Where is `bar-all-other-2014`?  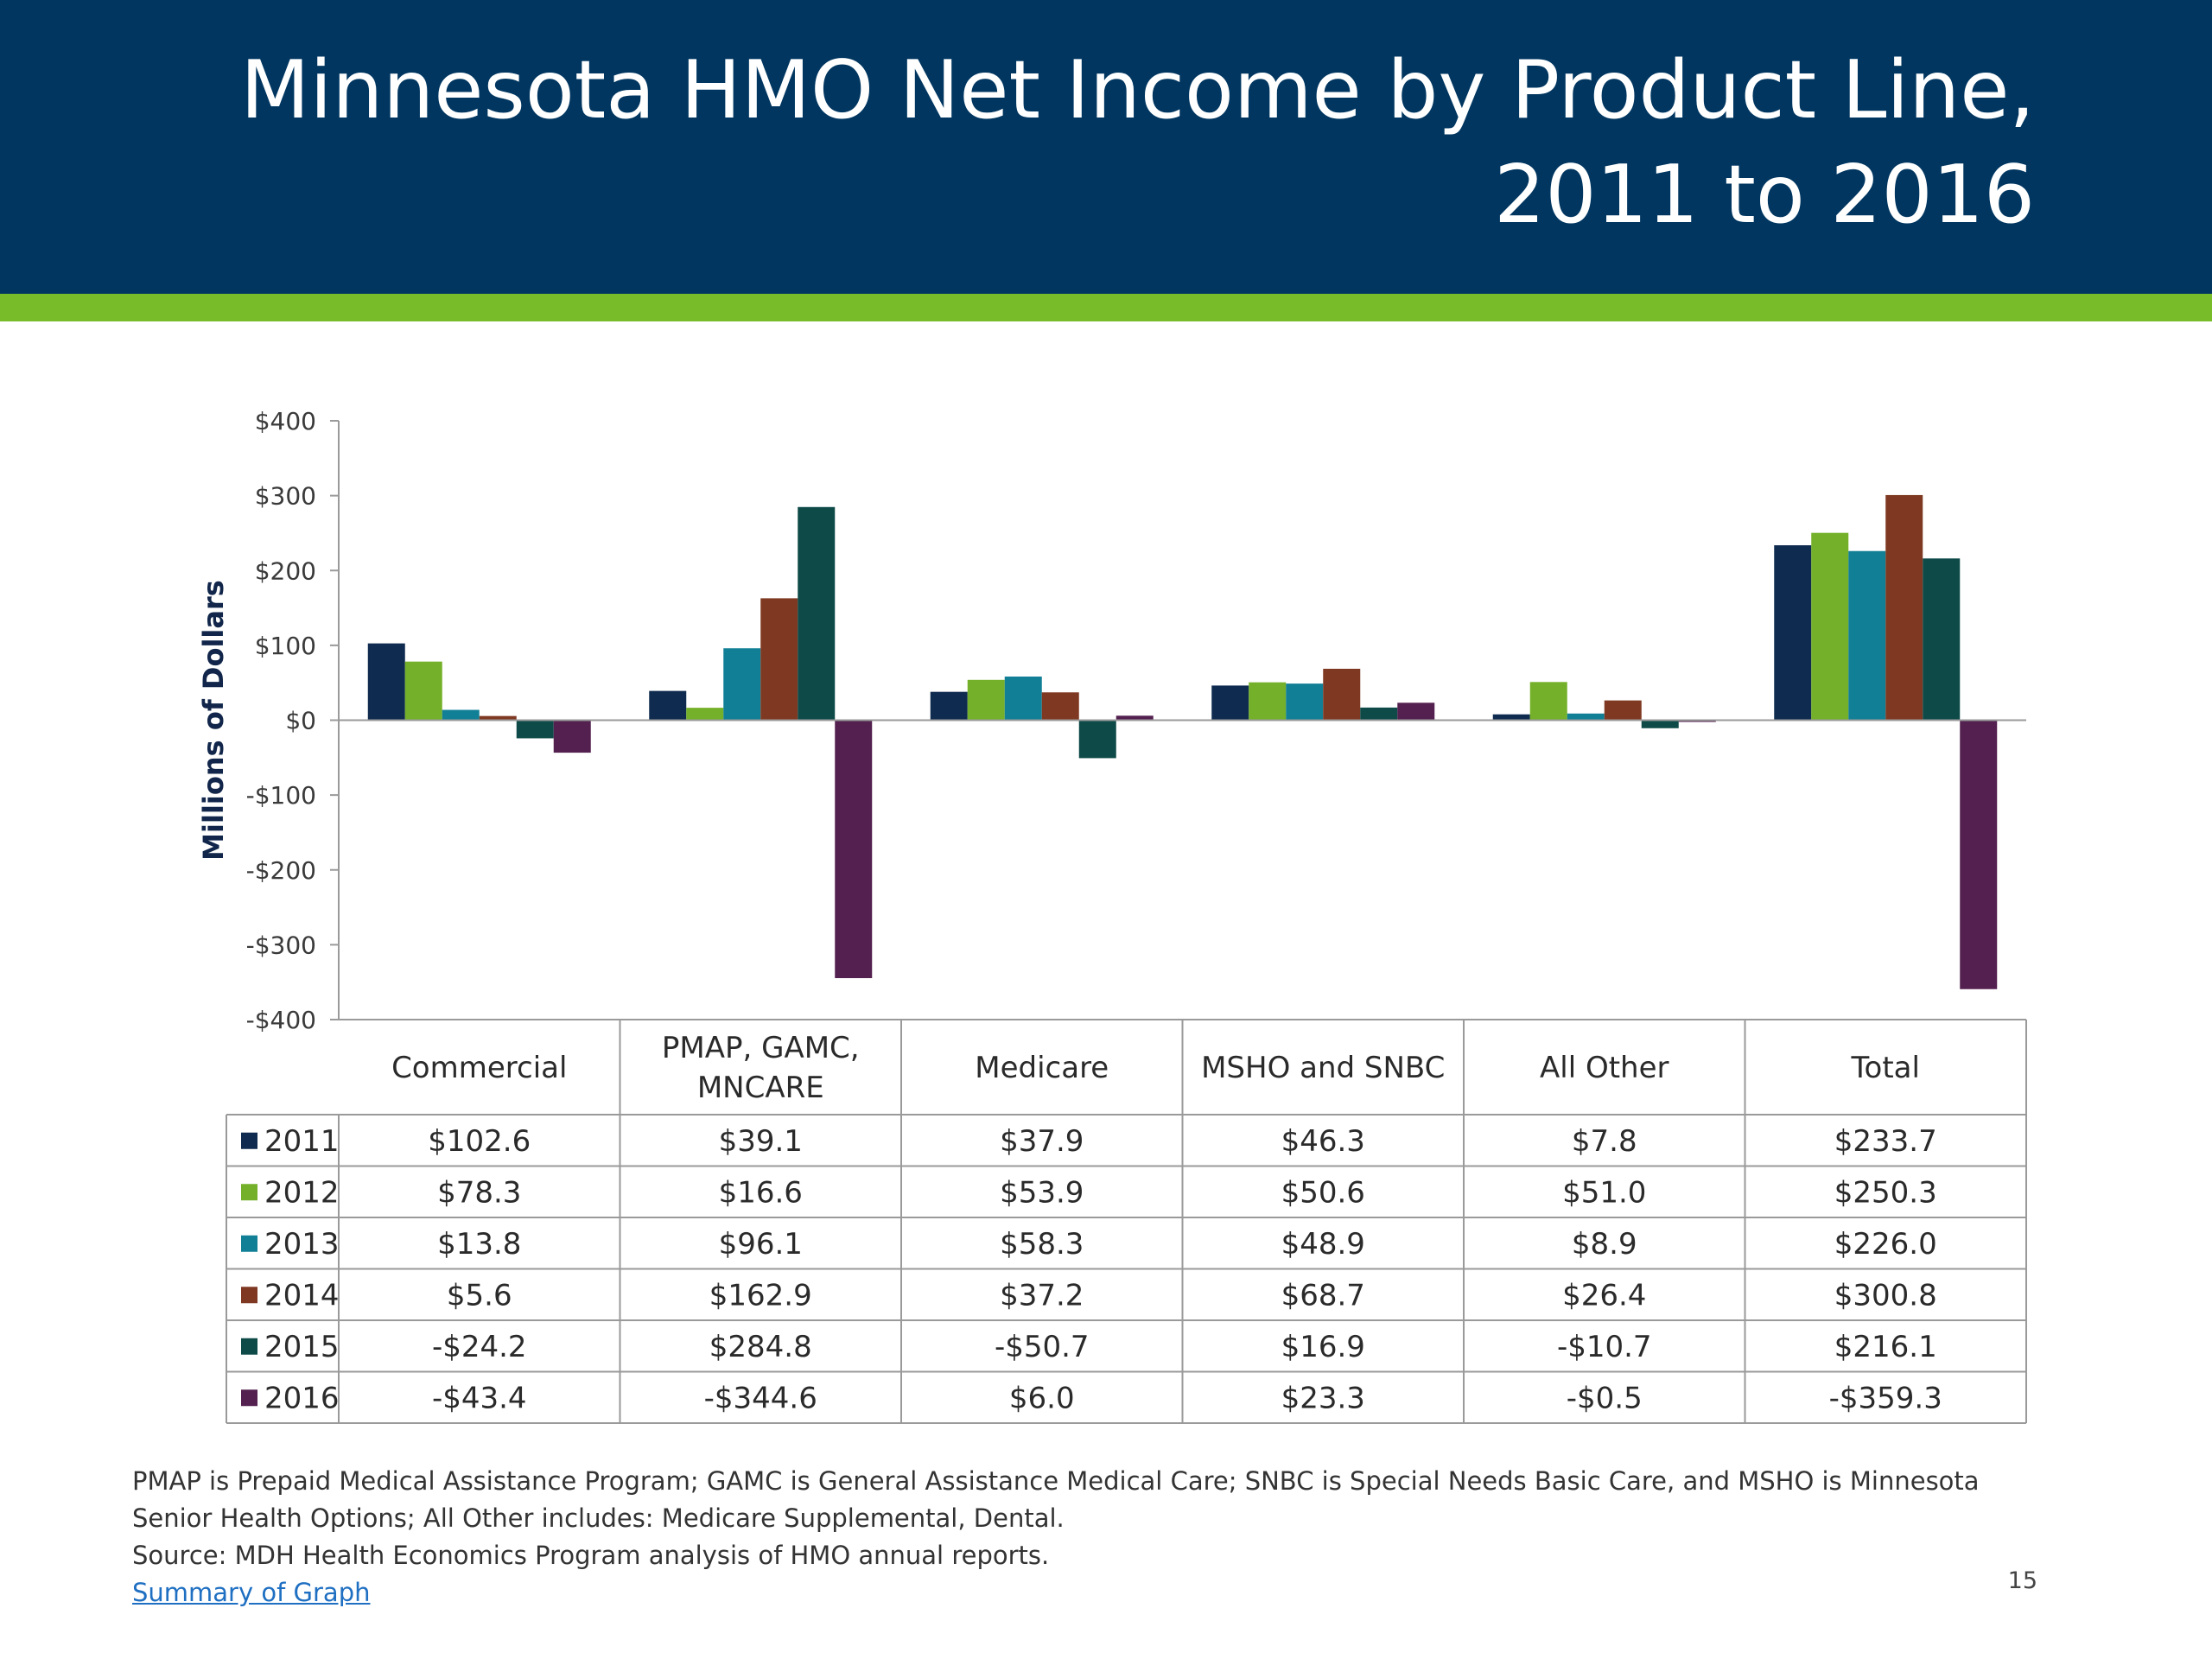 bar-all-other-2014 is located at coordinates (1623, 710).